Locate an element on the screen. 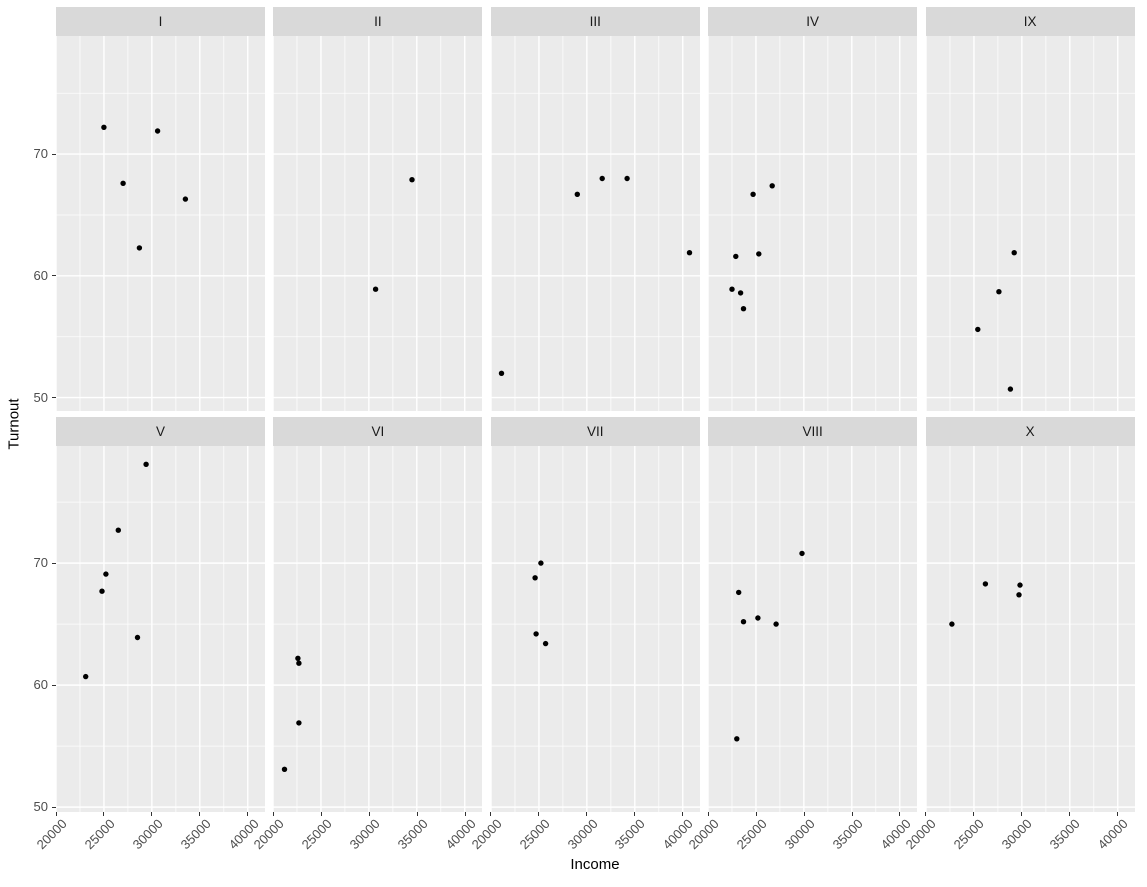  facet-strip-III: III is located at coordinates (595, 21).